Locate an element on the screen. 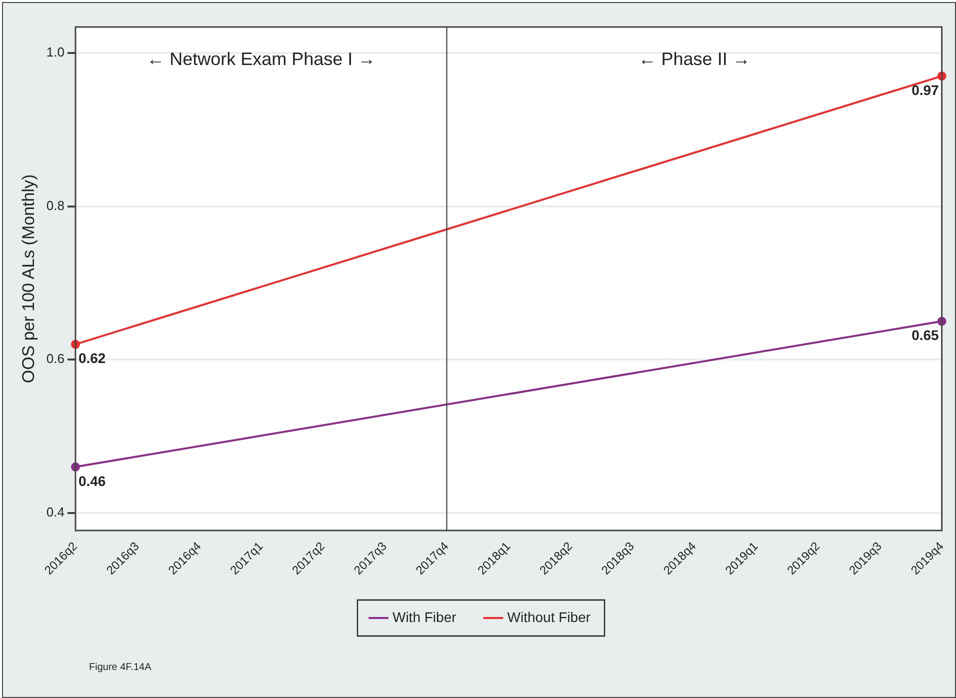 This screenshot has height=698, width=956. annotation: ← Phase II → is located at coordinates (694, 58).